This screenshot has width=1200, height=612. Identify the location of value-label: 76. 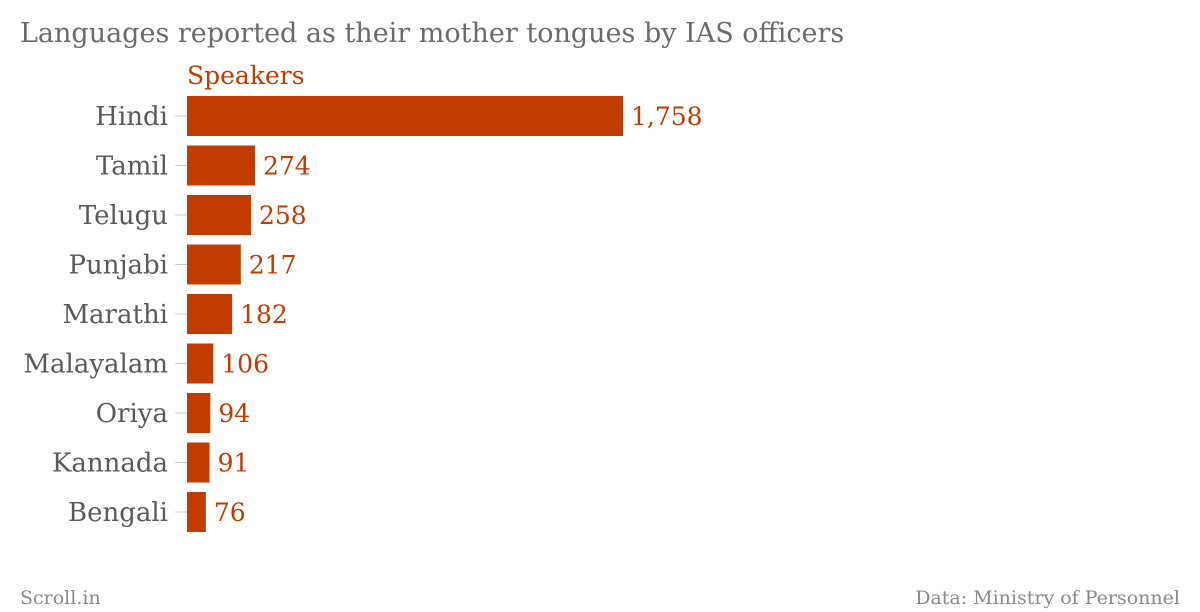
(230, 512).